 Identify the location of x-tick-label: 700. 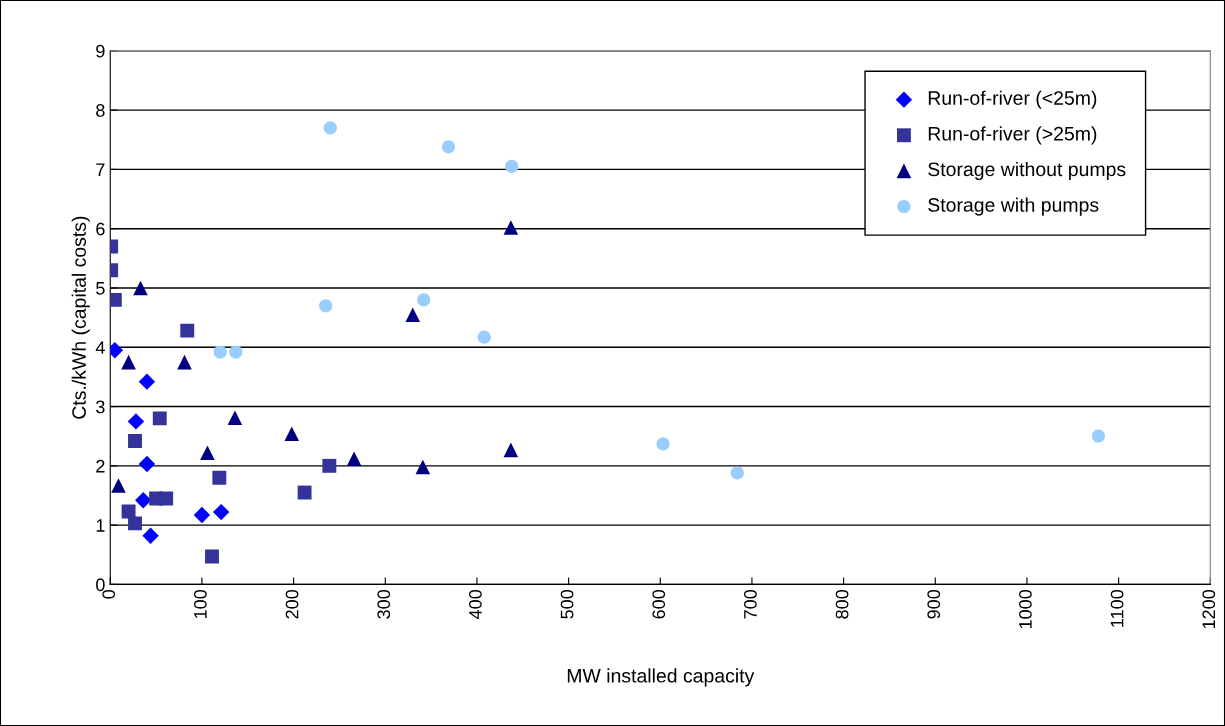
(750, 604).